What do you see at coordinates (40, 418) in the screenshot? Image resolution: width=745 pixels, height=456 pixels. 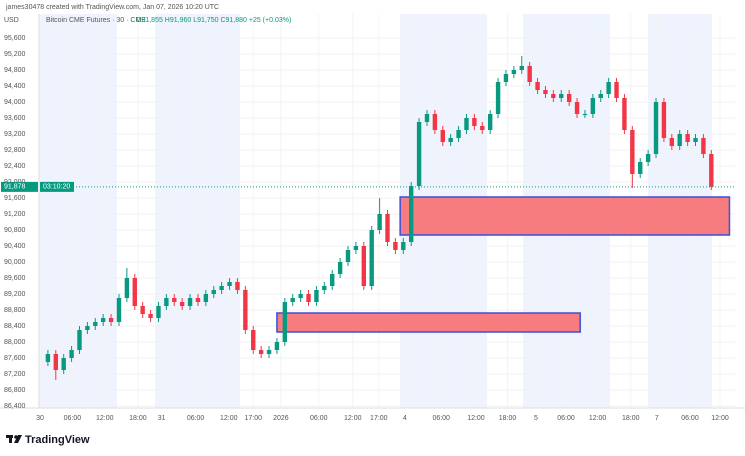 I see `x-tick-label: 30` at bounding box center [40, 418].